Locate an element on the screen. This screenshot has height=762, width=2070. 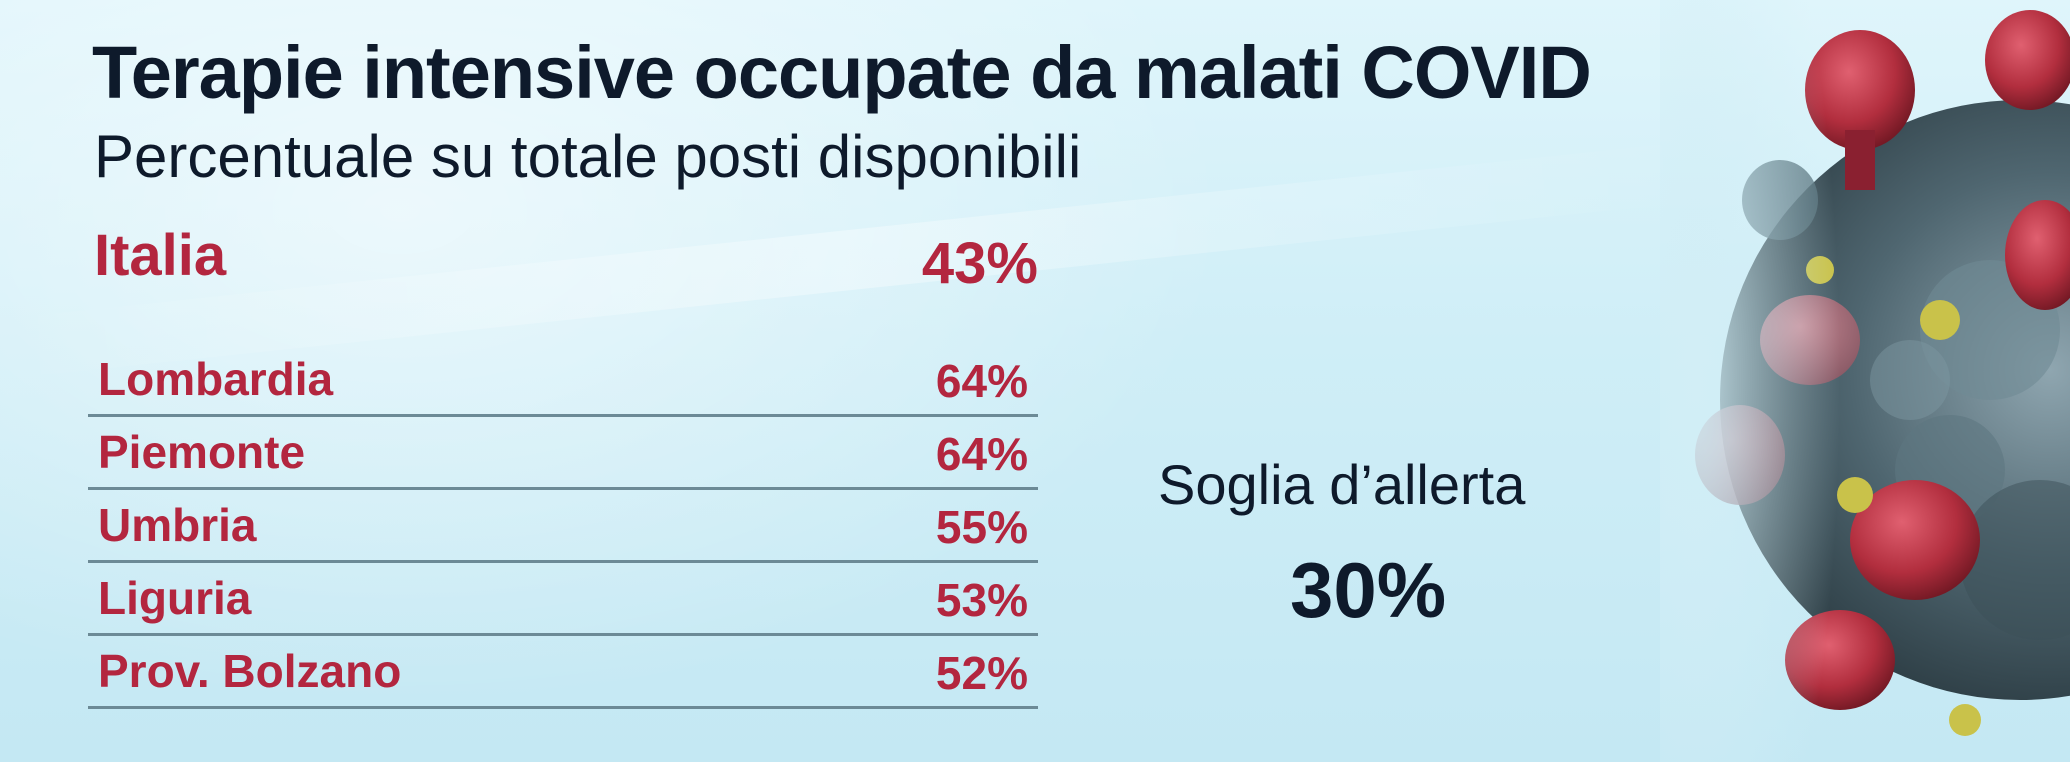
chart-subtitle: Percentuale su totale posti disponibili is located at coordinates (588, 156).